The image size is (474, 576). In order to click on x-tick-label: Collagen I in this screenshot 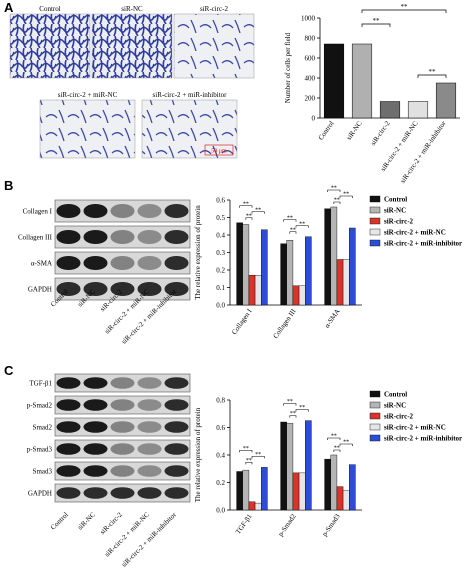, I will do `click(242, 321)`.